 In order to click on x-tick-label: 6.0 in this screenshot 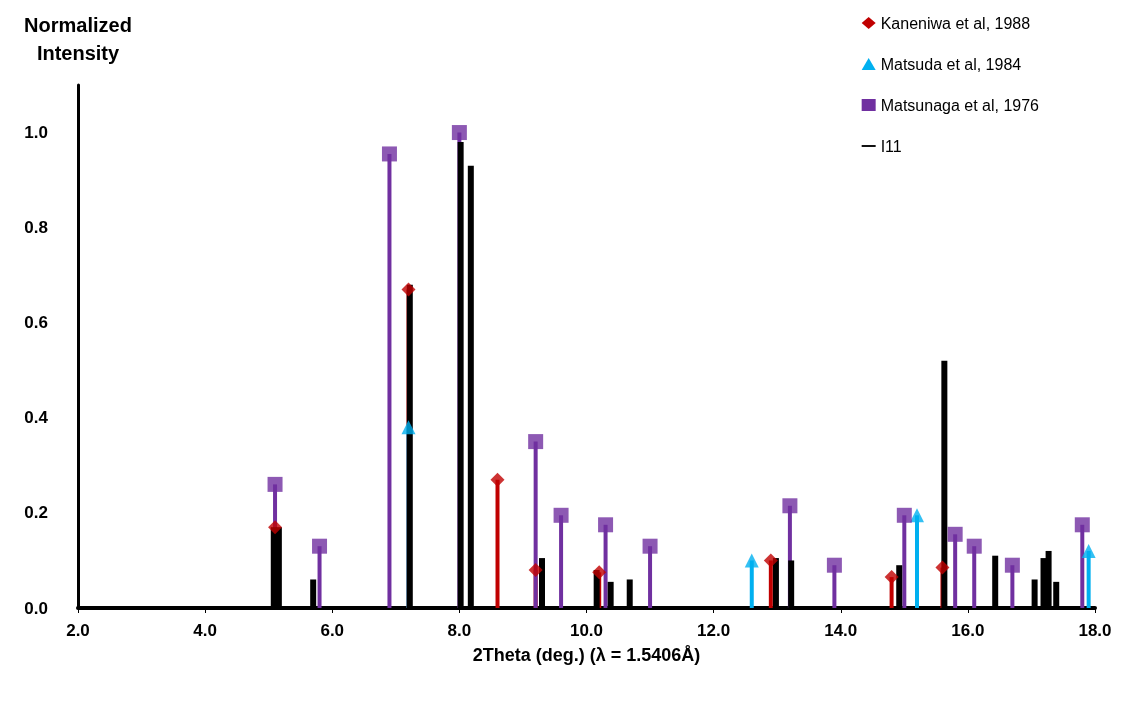, I will do `click(332, 630)`.